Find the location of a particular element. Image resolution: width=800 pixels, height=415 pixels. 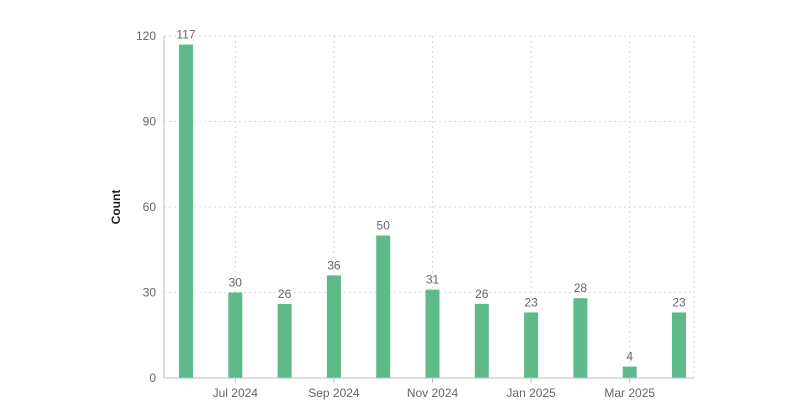

y-tick-label: 120 is located at coordinates (146, 36).